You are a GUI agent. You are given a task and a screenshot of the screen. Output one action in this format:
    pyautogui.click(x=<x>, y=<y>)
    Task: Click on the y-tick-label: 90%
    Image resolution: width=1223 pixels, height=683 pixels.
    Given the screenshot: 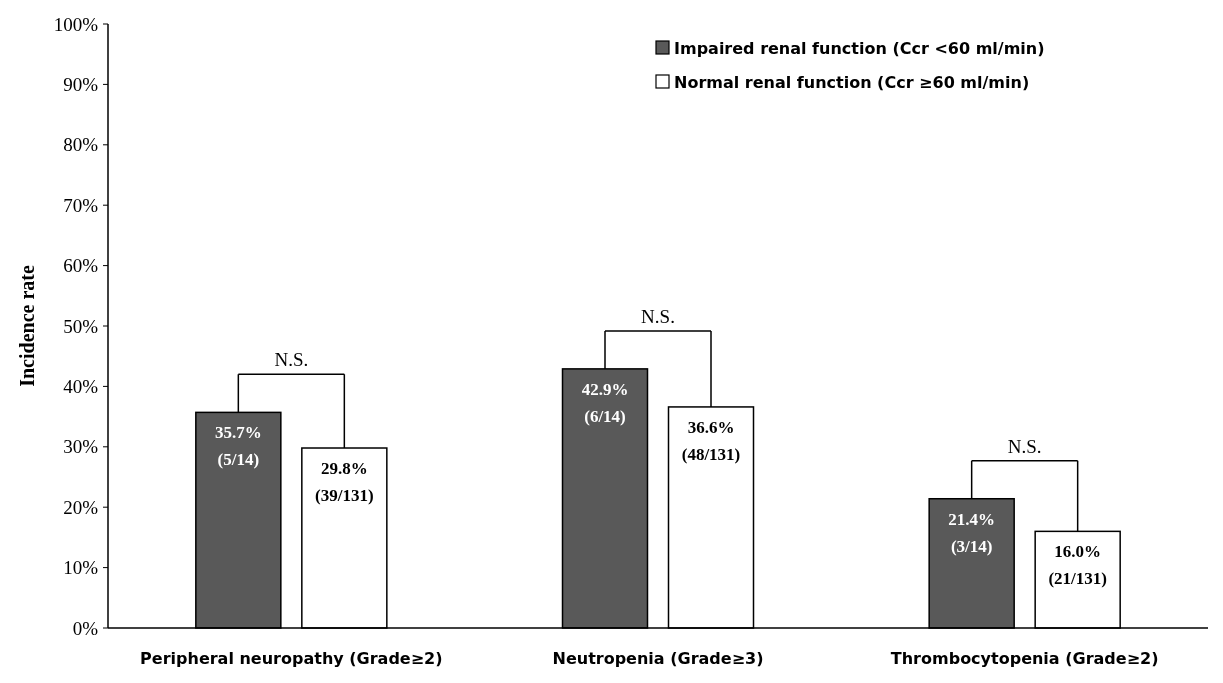 What is the action you would take?
    pyautogui.click(x=81, y=85)
    